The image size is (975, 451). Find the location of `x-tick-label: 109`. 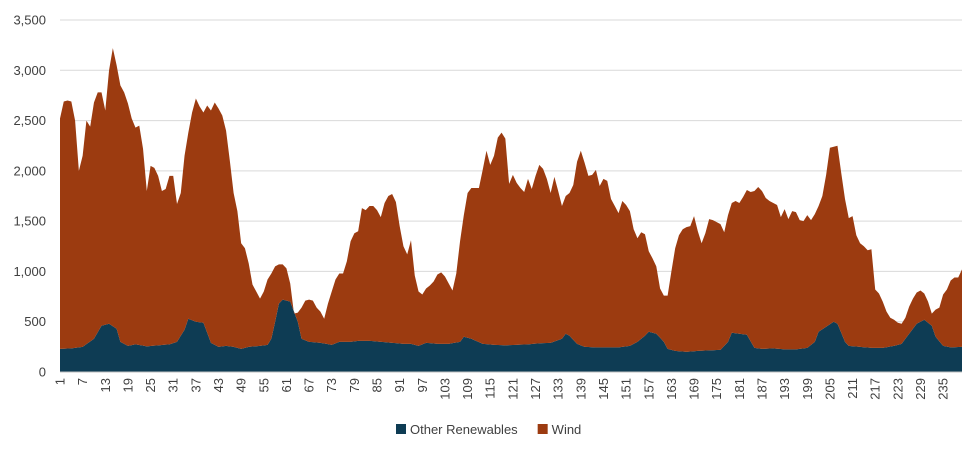

x-tick-label: 109 is located at coordinates (467, 389).